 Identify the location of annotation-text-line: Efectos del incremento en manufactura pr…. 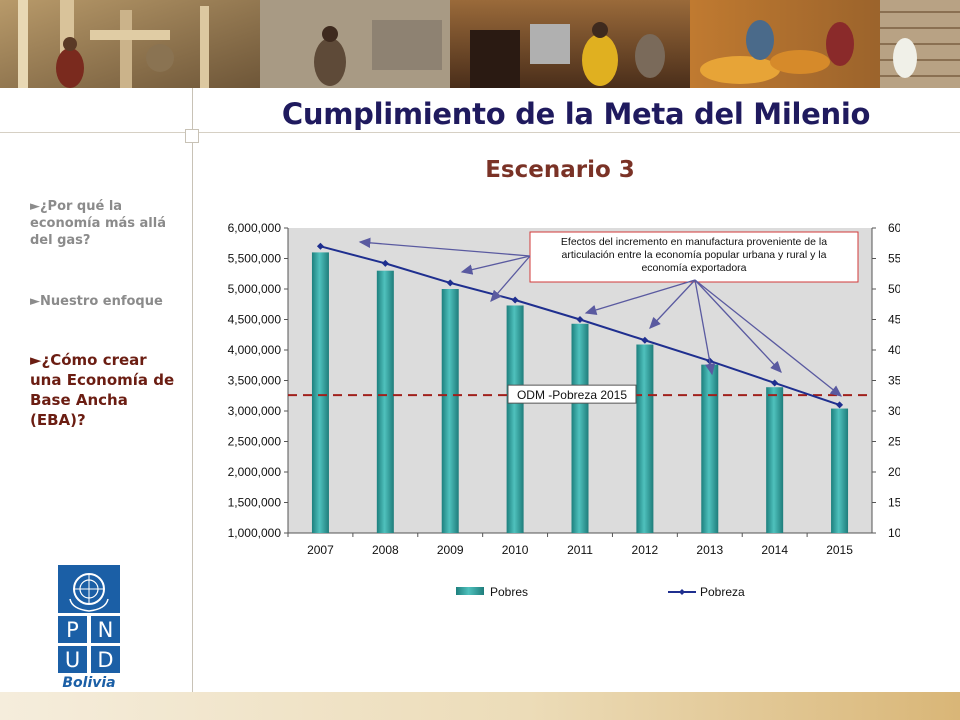
(694, 242).